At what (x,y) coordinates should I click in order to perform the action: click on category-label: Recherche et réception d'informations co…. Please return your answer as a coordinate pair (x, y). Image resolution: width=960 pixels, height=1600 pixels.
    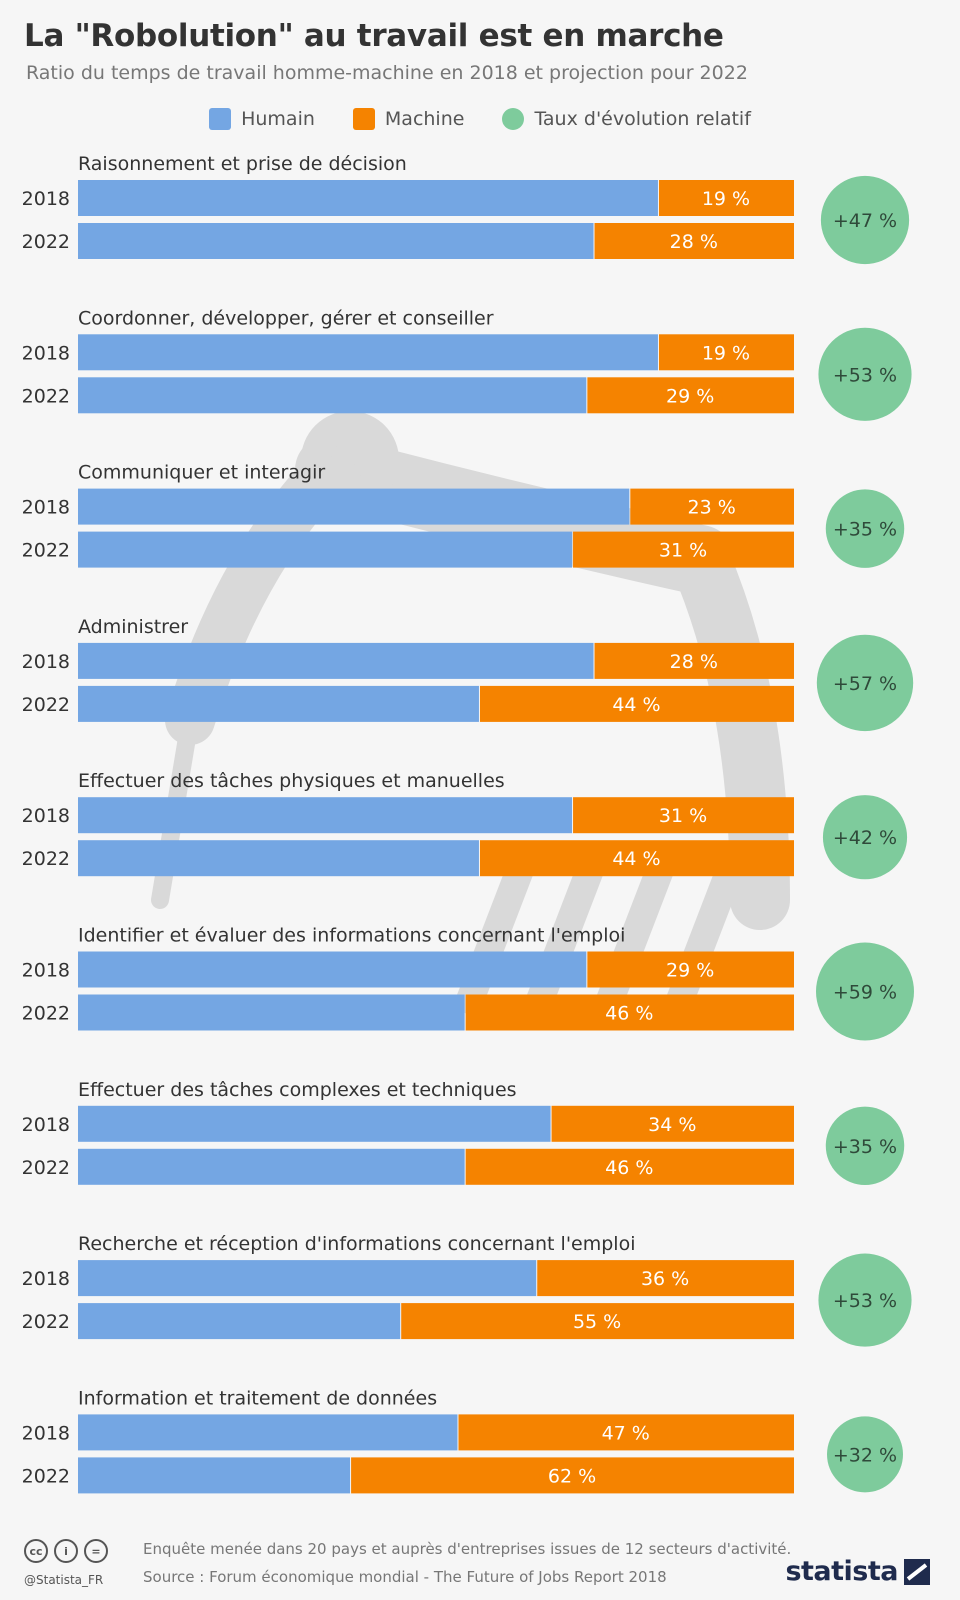
    Looking at the image, I should click on (357, 1244).